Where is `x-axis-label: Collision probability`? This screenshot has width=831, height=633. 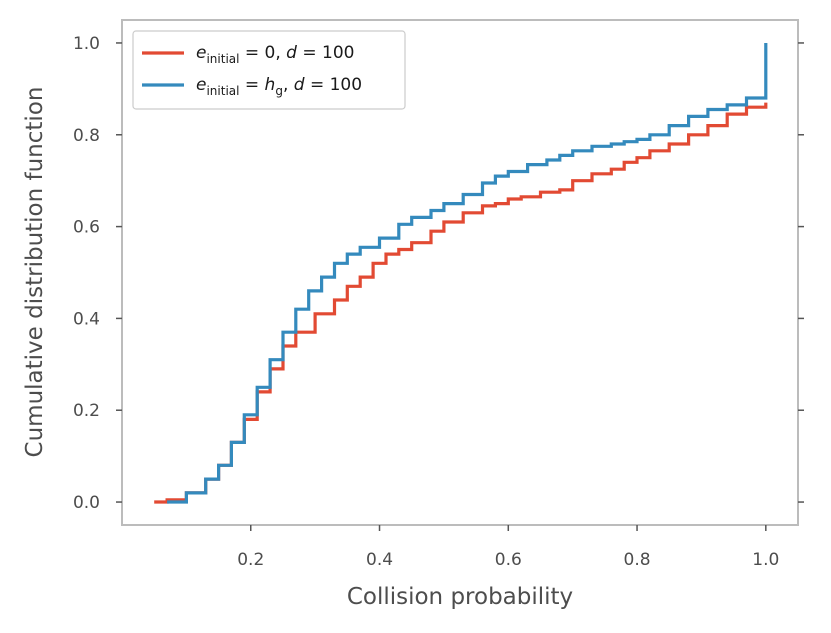
x-axis-label: Collision probability is located at coordinates (460, 597).